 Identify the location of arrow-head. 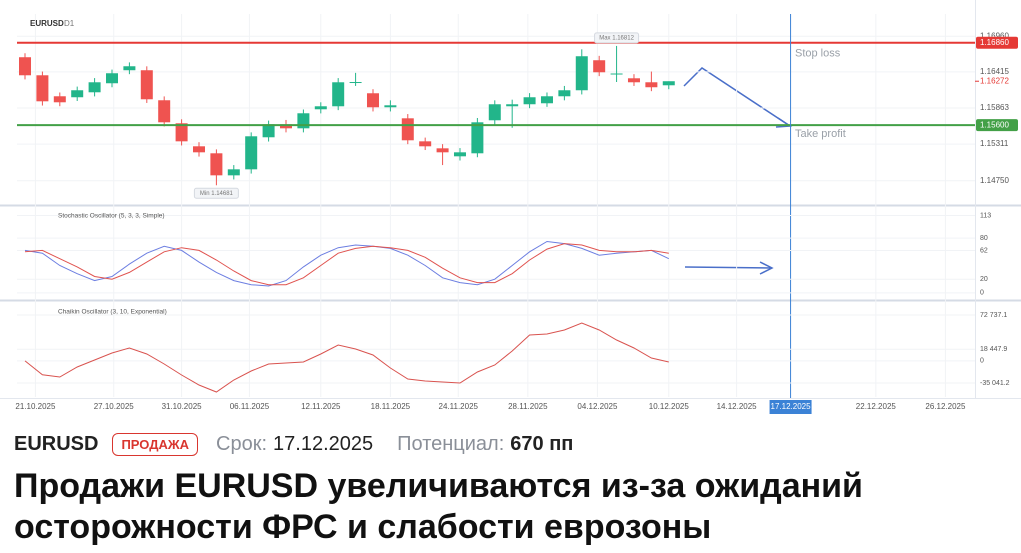
(766, 268).